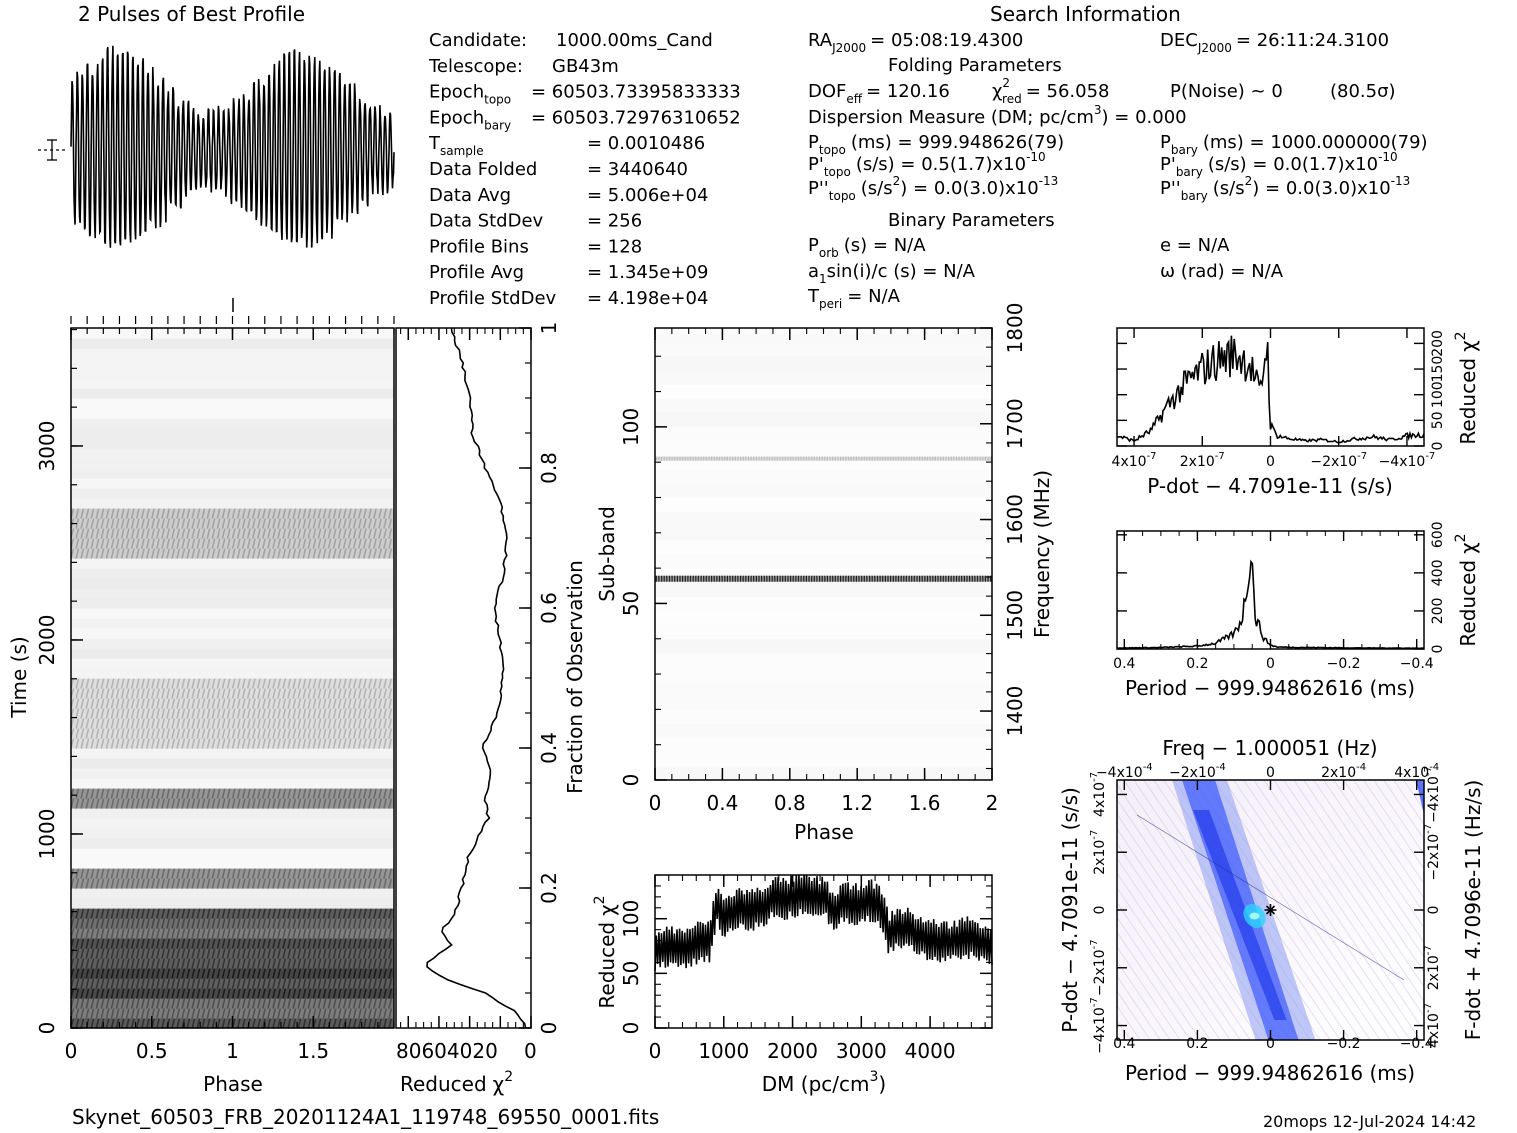 This screenshot has width=1517, height=1133. What do you see at coordinates (1363, 91) in the screenshot?
I see `svg-text: (80.5σ)` at bounding box center [1363, 91].